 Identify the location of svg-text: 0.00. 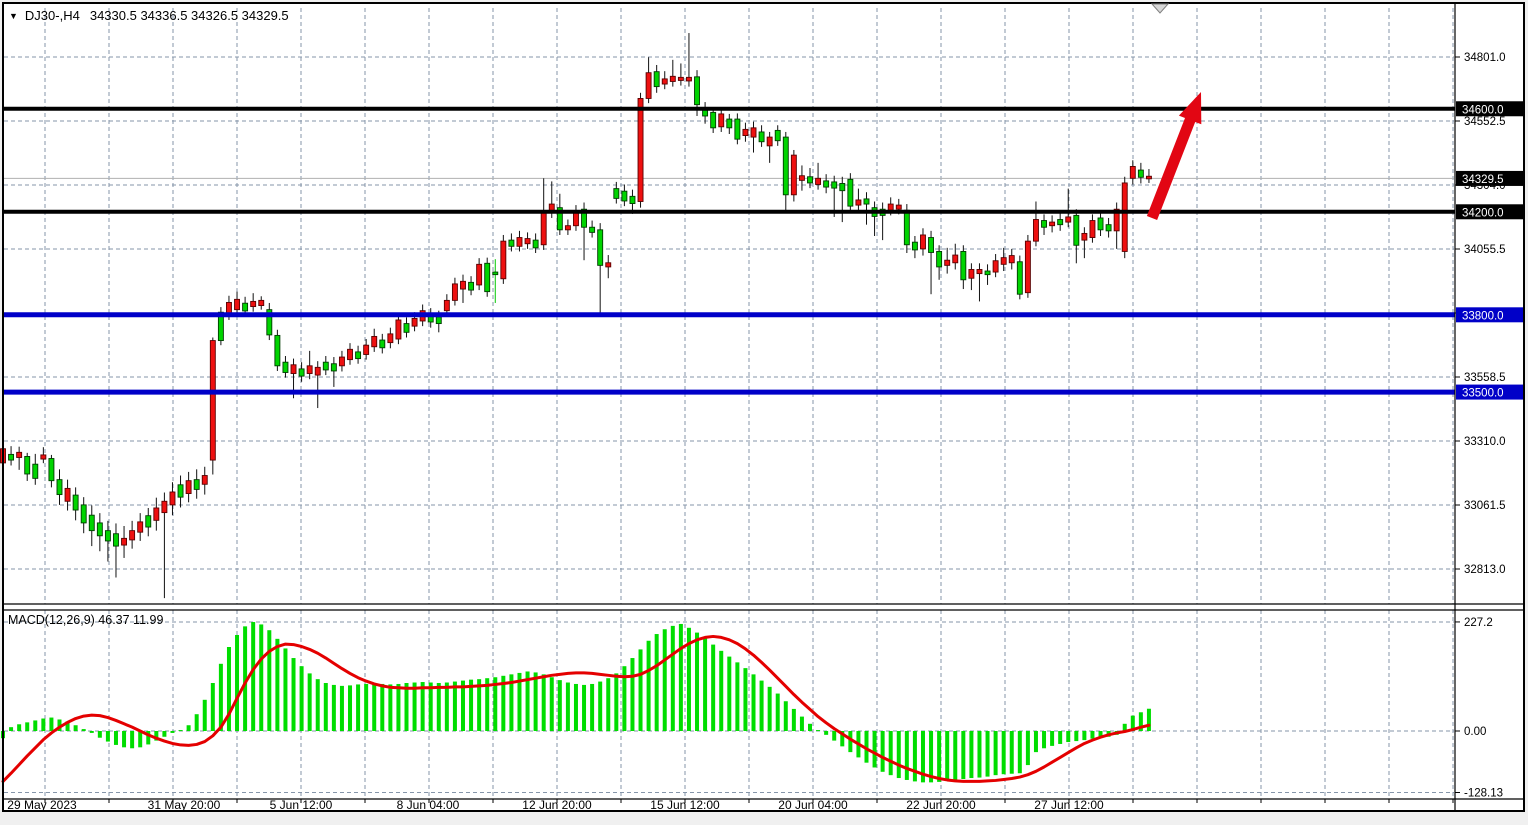
(1475, 732).